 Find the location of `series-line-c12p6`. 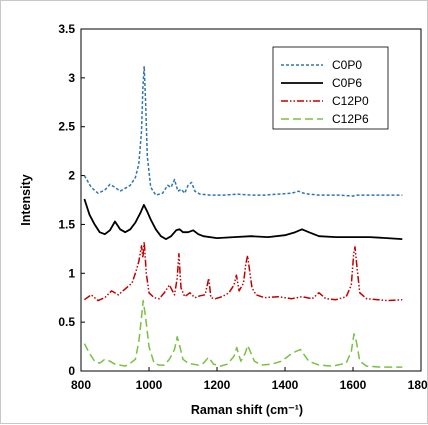

series-line-c12p6 is located at coordinates (243, 333).